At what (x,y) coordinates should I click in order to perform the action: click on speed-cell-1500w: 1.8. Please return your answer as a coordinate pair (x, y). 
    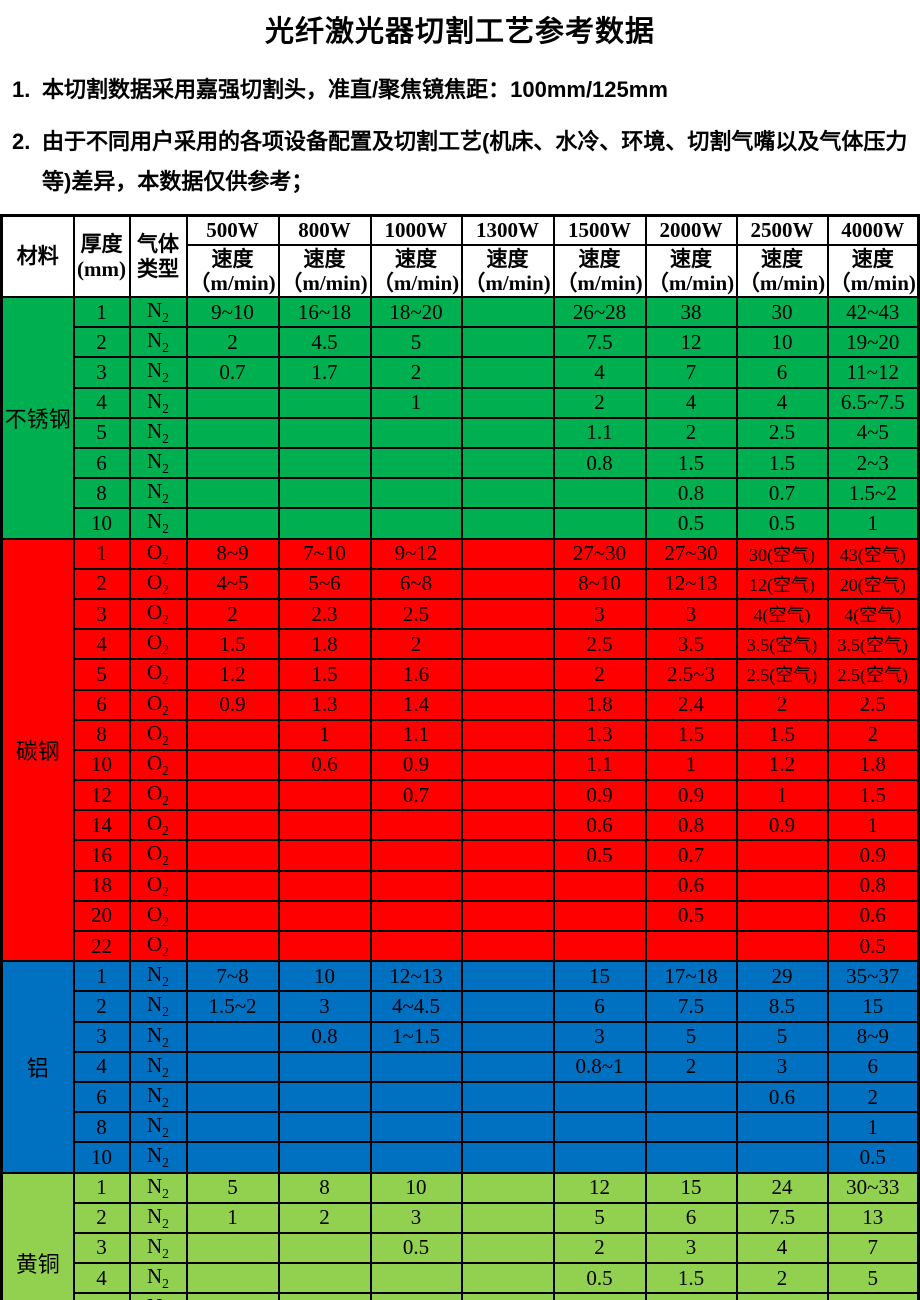
    Looking at the image, I should click on (599, 704).